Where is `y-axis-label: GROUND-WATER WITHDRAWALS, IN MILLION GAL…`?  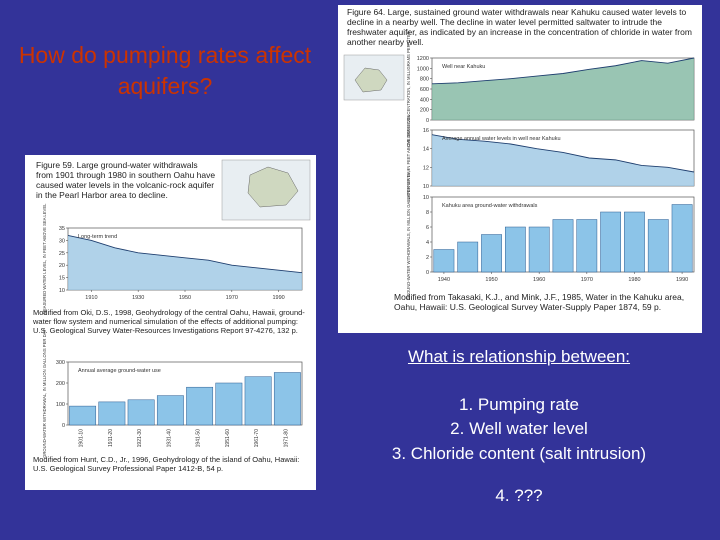 y-axis-label: GROUND-WATER WITHDRAWALS, IN MILLION GAL… is located at coordinates (408, 235).